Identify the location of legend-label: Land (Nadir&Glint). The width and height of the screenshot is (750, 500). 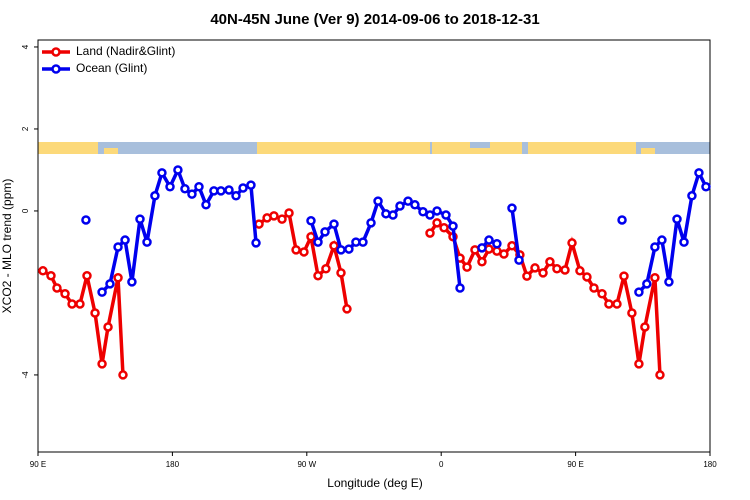
(125, 51).